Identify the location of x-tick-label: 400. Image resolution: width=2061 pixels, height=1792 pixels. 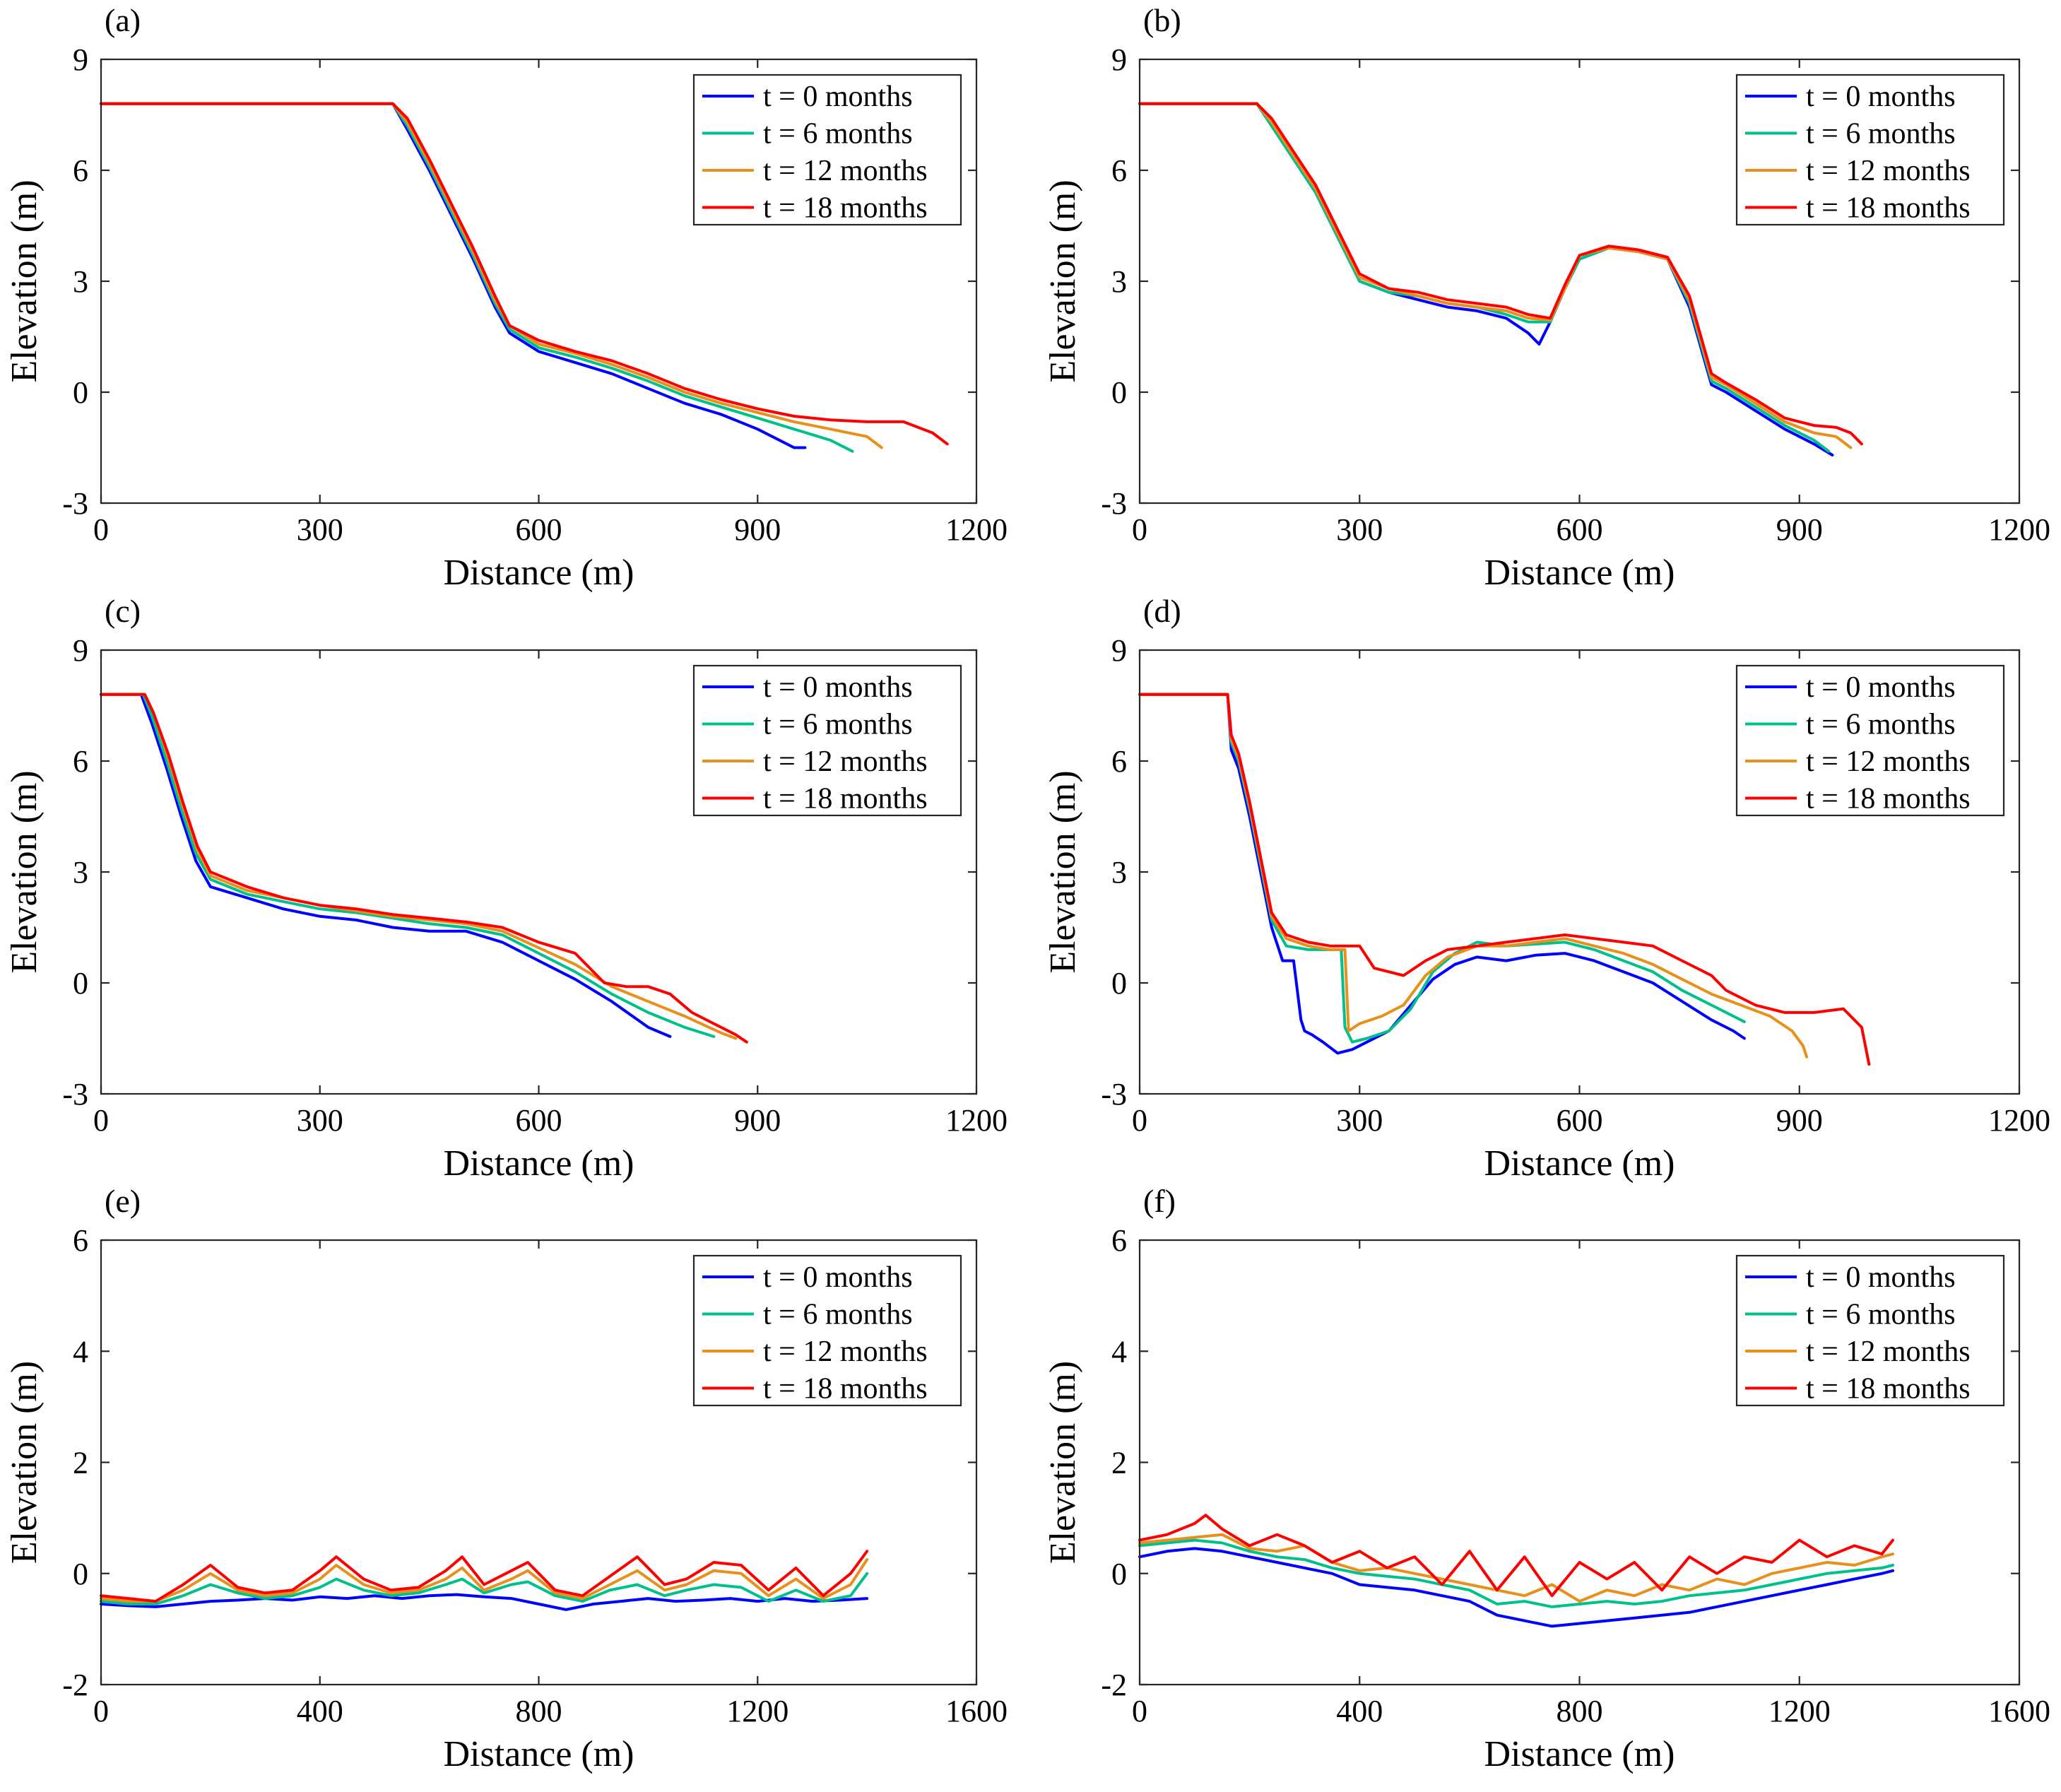
(320, 1711).